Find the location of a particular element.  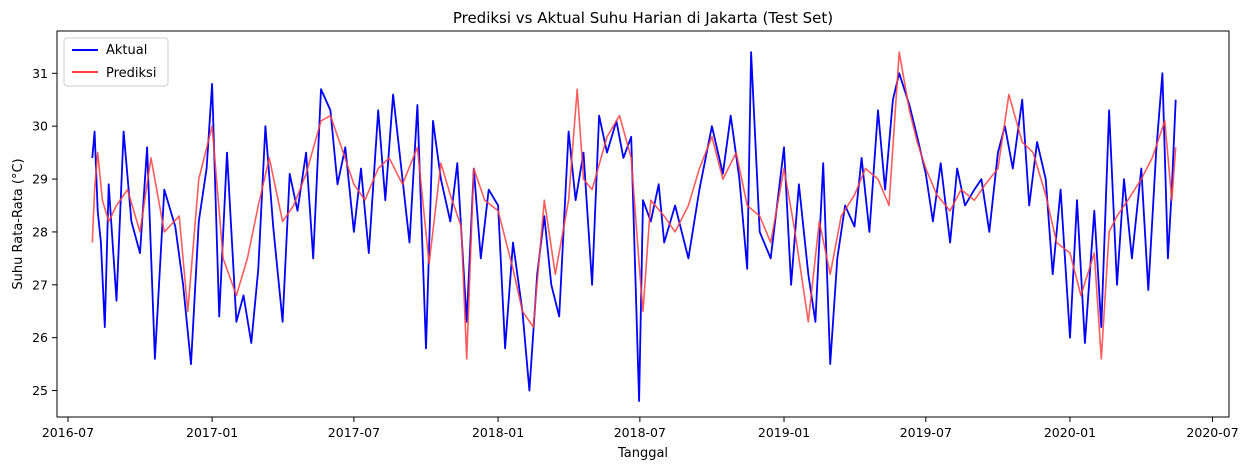

y-tick-label: 27 is located at coordinates (40, 284).